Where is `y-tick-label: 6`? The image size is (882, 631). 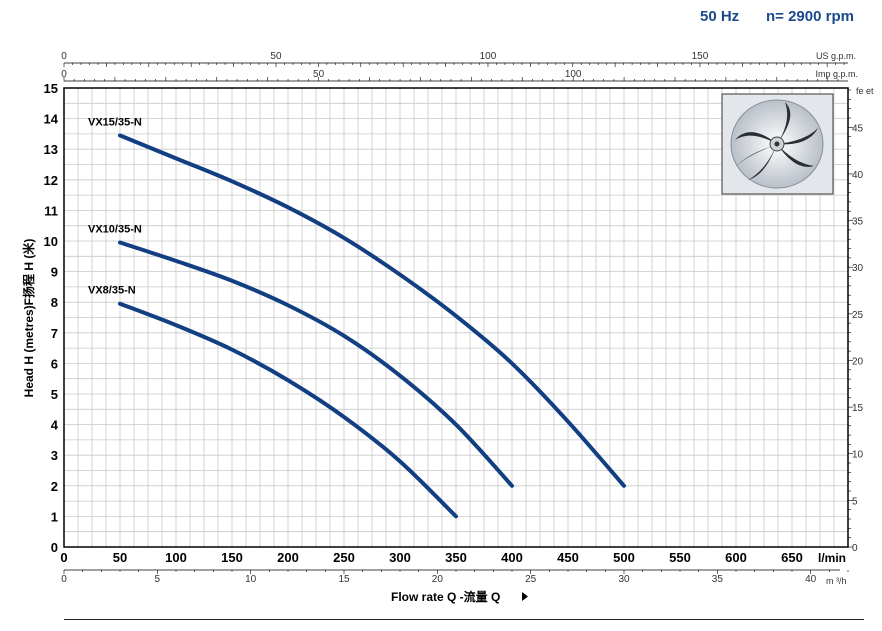 y-tick-label: 6 is located at coordinates (54, 363).